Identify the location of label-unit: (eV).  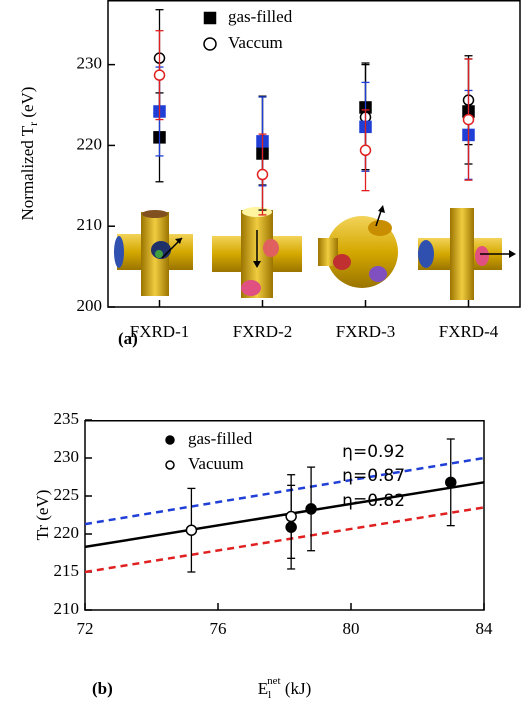
(27, 104).